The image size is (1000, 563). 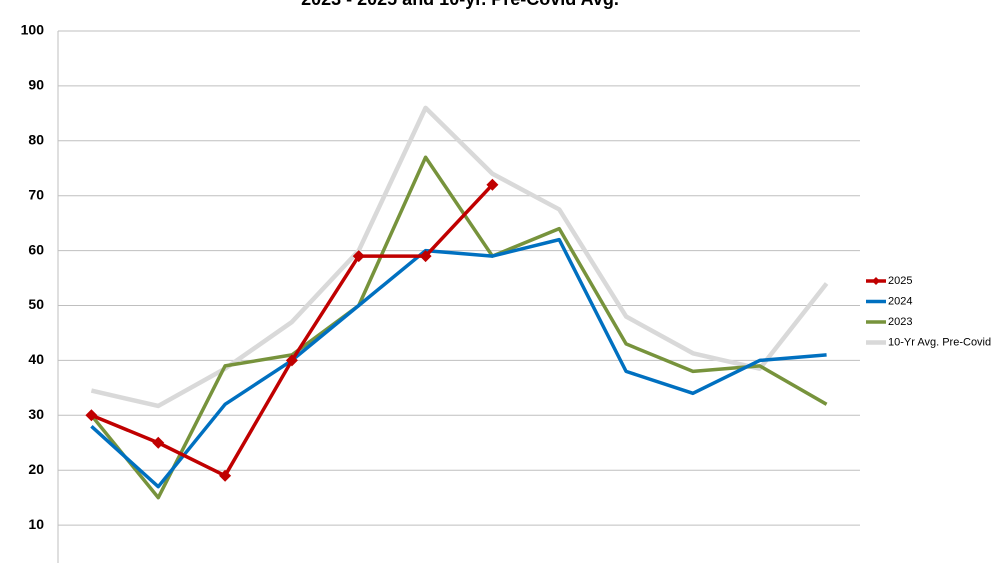 What do you see at coordinates (876, 281) in the screenshot?
I see `legend-marker` at bounding box center [876, 281].